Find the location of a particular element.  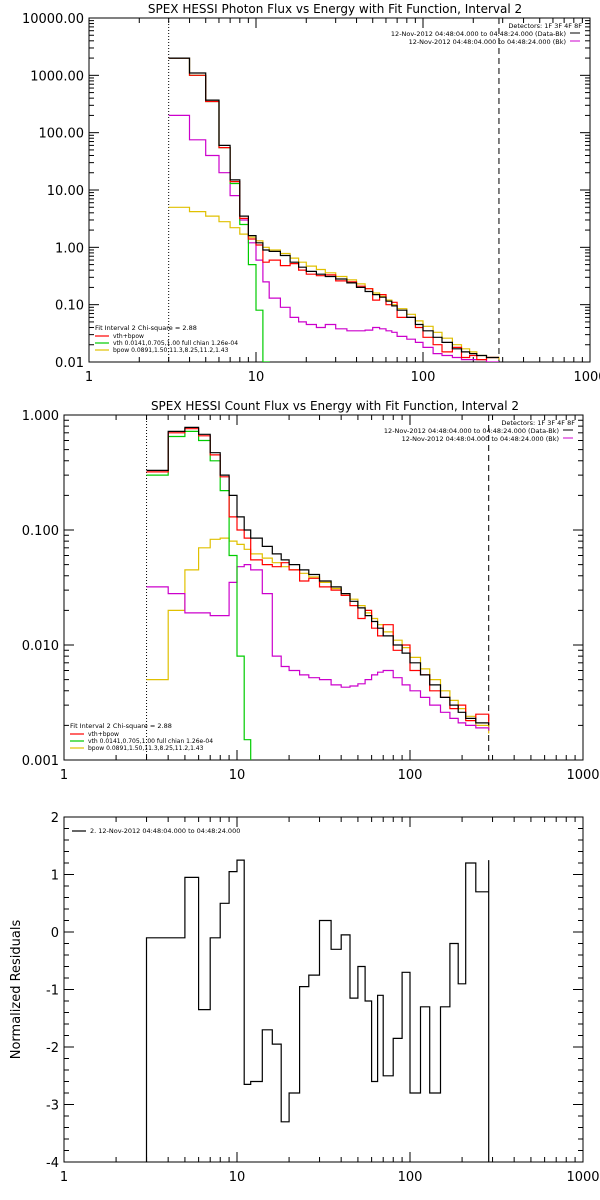

y-tick-label: -4 is located at coordinates (52, 1163).